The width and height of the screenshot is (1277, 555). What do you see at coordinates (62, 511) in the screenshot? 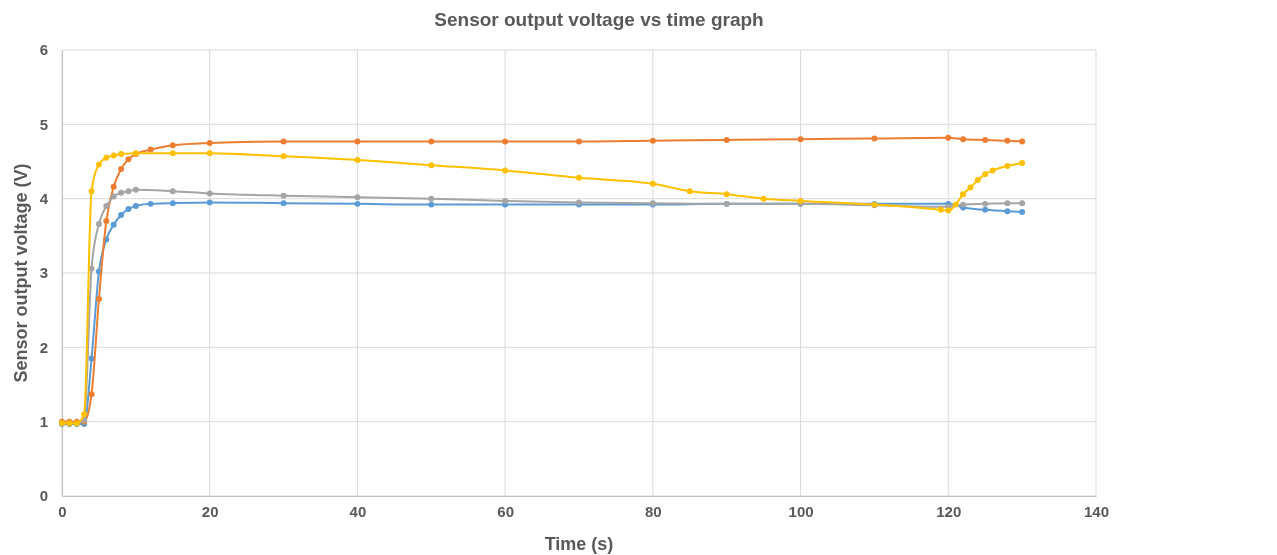
I see `x-tick-label: 0` at bounding box center [62, 511].